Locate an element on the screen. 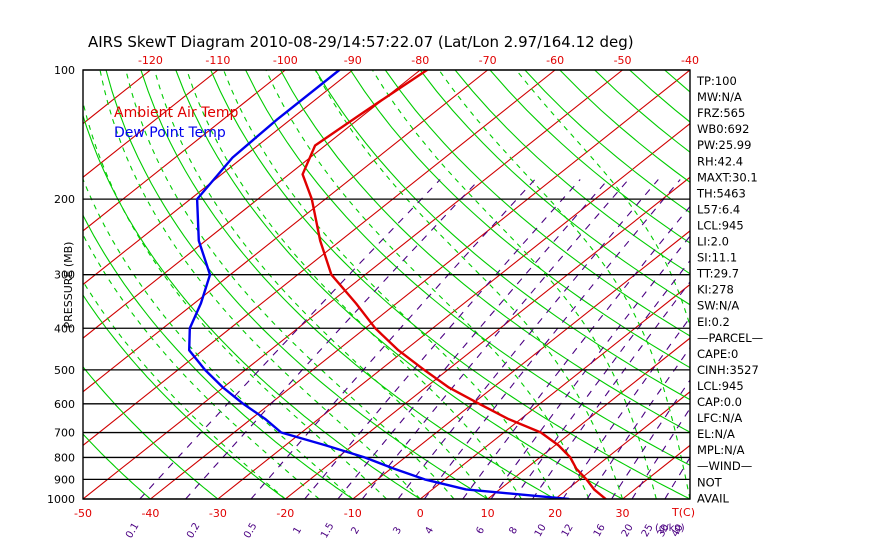 The image size is (870, 560). legend-dew-point-temp: Dew Point Temp is located at coordinates (170, 133).